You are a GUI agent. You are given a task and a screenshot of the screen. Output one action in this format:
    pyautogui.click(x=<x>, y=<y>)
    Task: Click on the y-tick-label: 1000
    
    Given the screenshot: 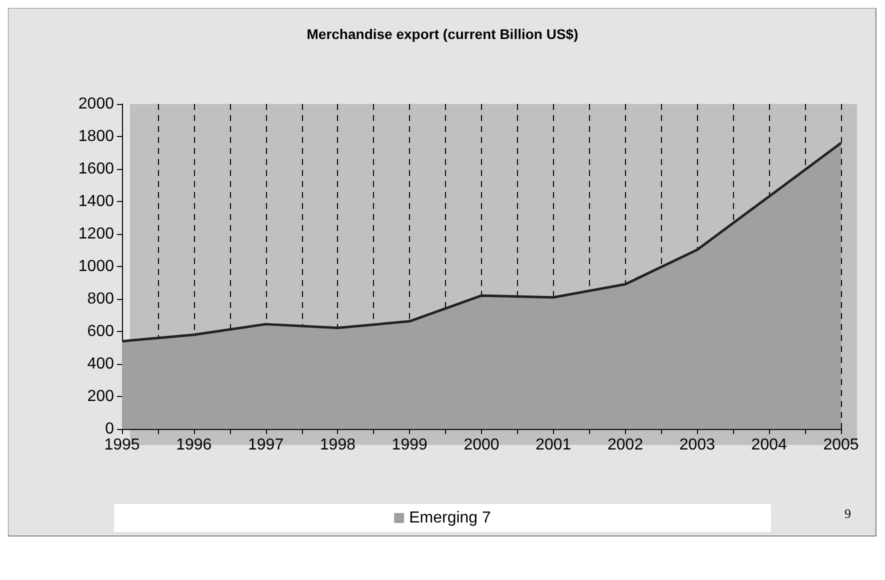 What is the action you would take?
    pyautogui.click(x=96, y=266)
    